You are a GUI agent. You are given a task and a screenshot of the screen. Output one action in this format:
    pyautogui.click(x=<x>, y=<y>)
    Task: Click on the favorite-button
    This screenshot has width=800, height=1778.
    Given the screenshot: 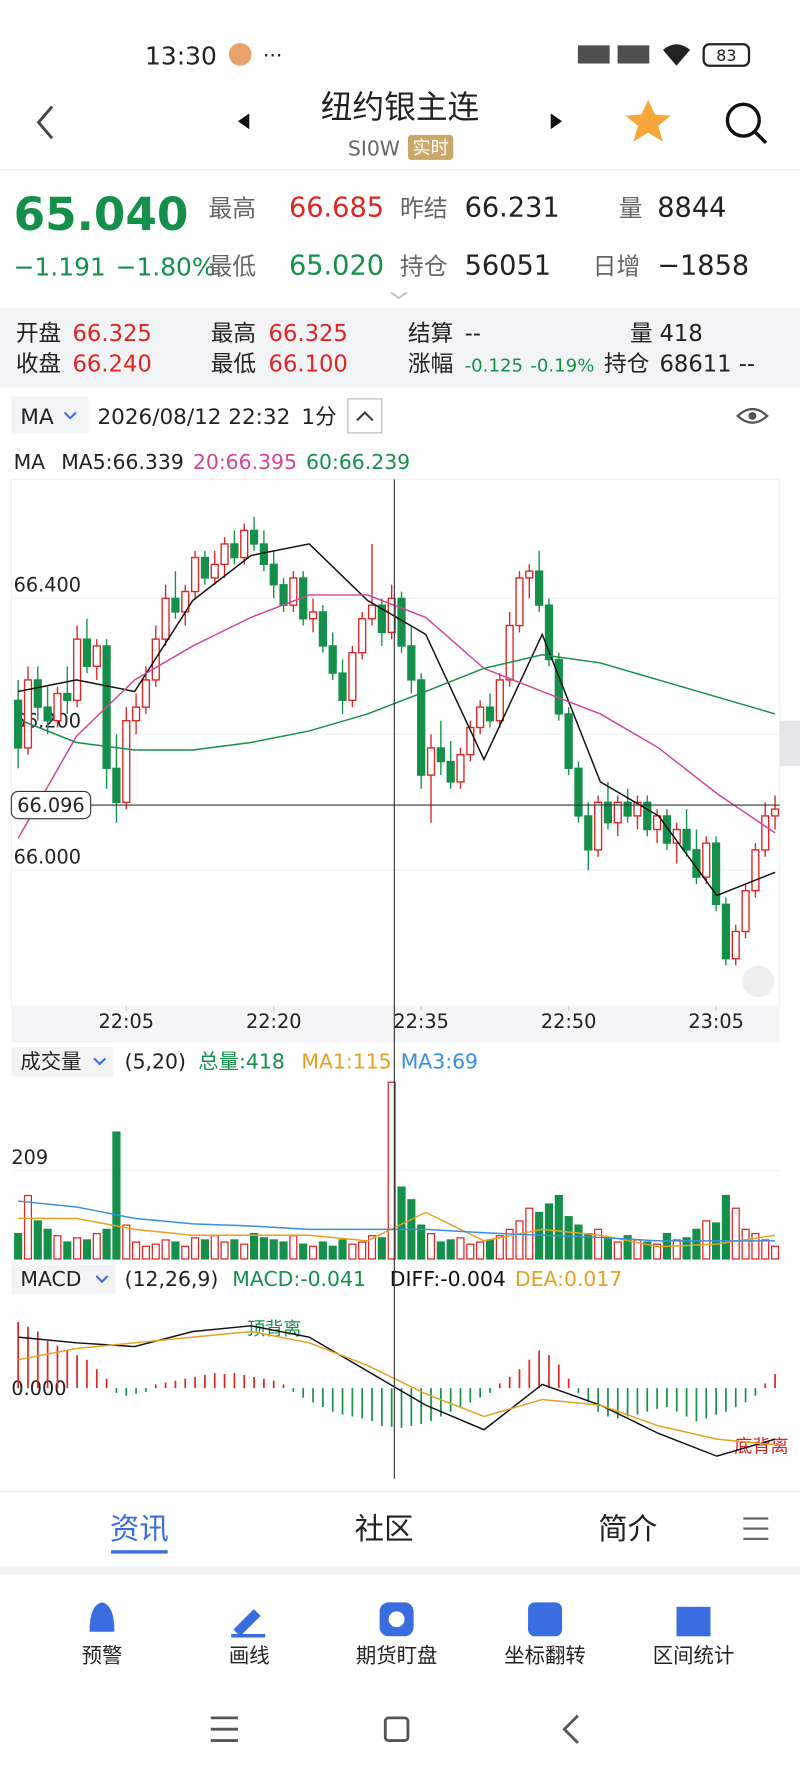 What is the action you would take?
    pyautogui.click(x=648, y=120)
    